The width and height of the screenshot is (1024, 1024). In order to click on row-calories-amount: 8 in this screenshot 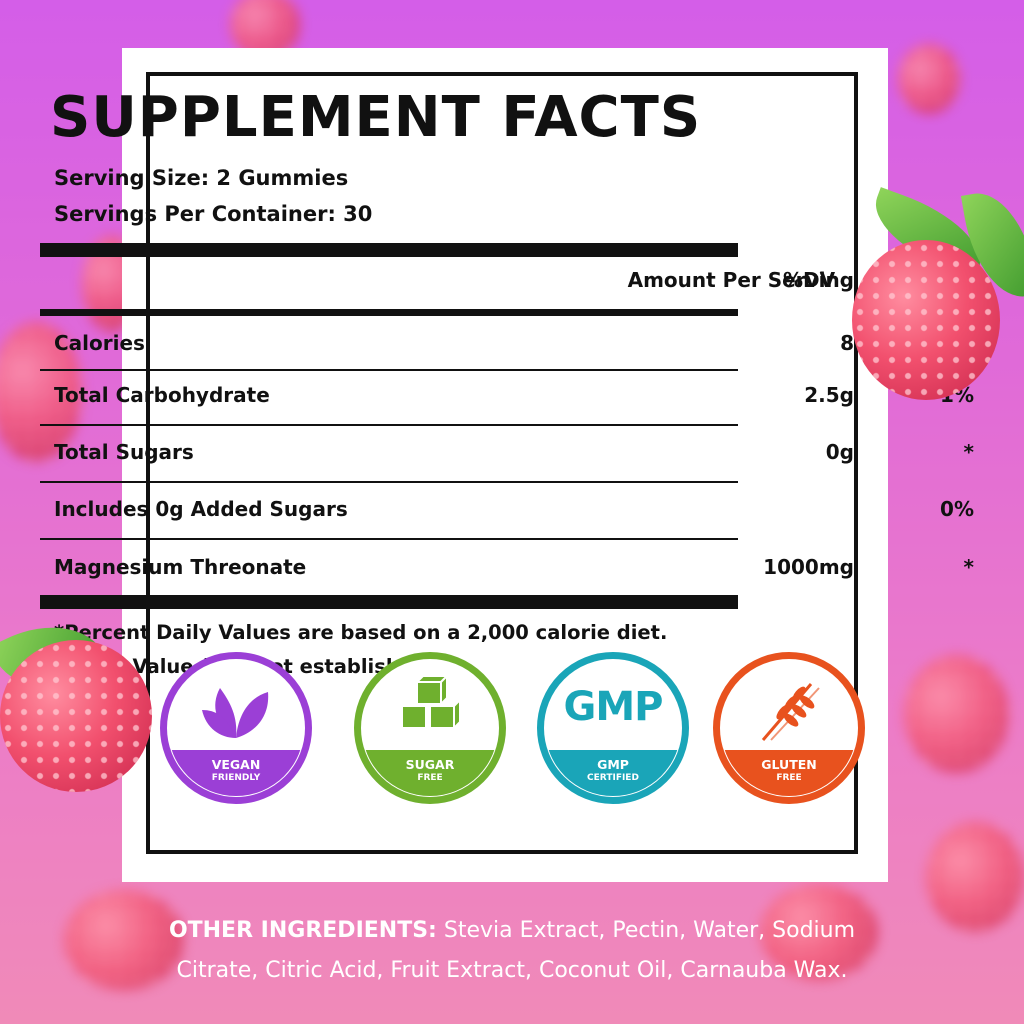, I will do `click(847, 343)`.